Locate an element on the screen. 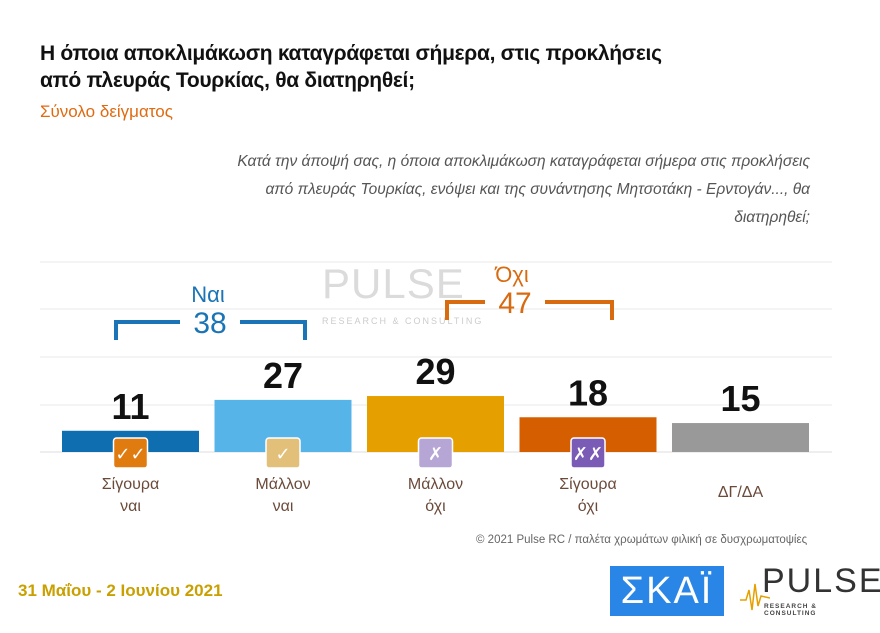  group-total: 47 is located at coordinates (514, 303).